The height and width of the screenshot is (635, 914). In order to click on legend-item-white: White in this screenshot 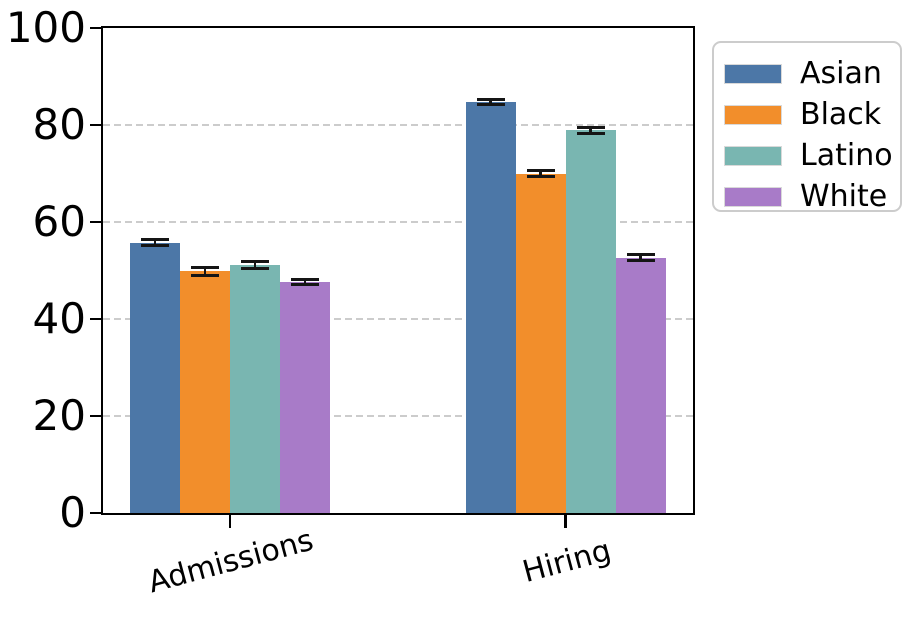, I will do `click(807, 196)`.